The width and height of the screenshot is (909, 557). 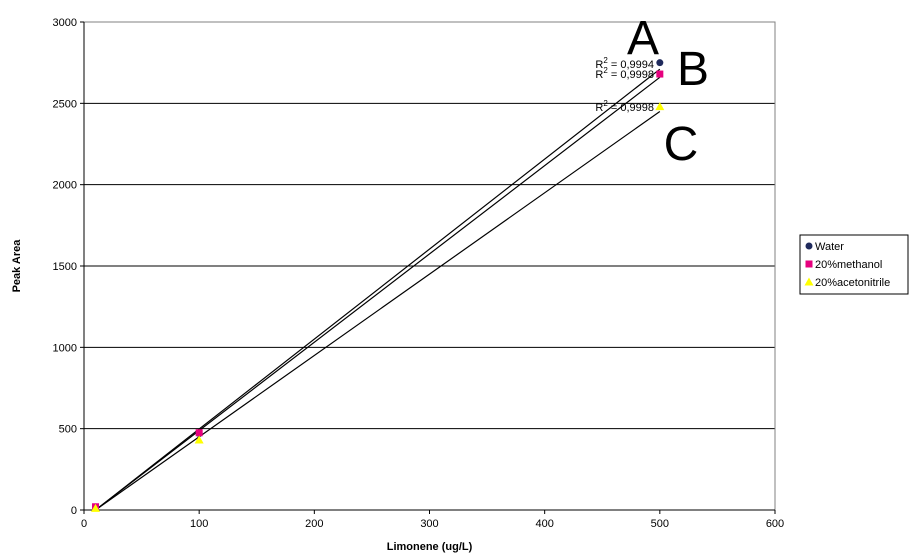 I want to click on r2-label-20%acetonitrile: R2 = 0,9998, so click(x=624, y=106).